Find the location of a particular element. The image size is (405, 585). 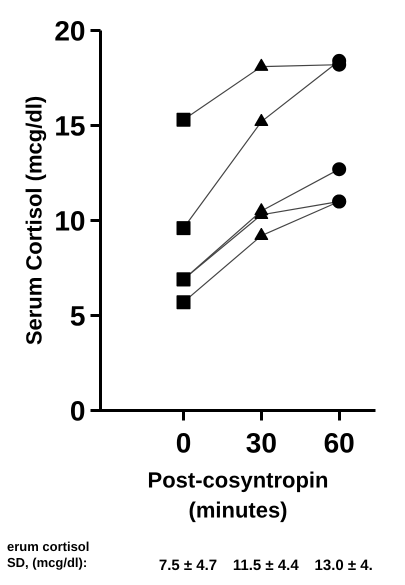

y-tick-label: 10 is located at coordinates (70, 221).